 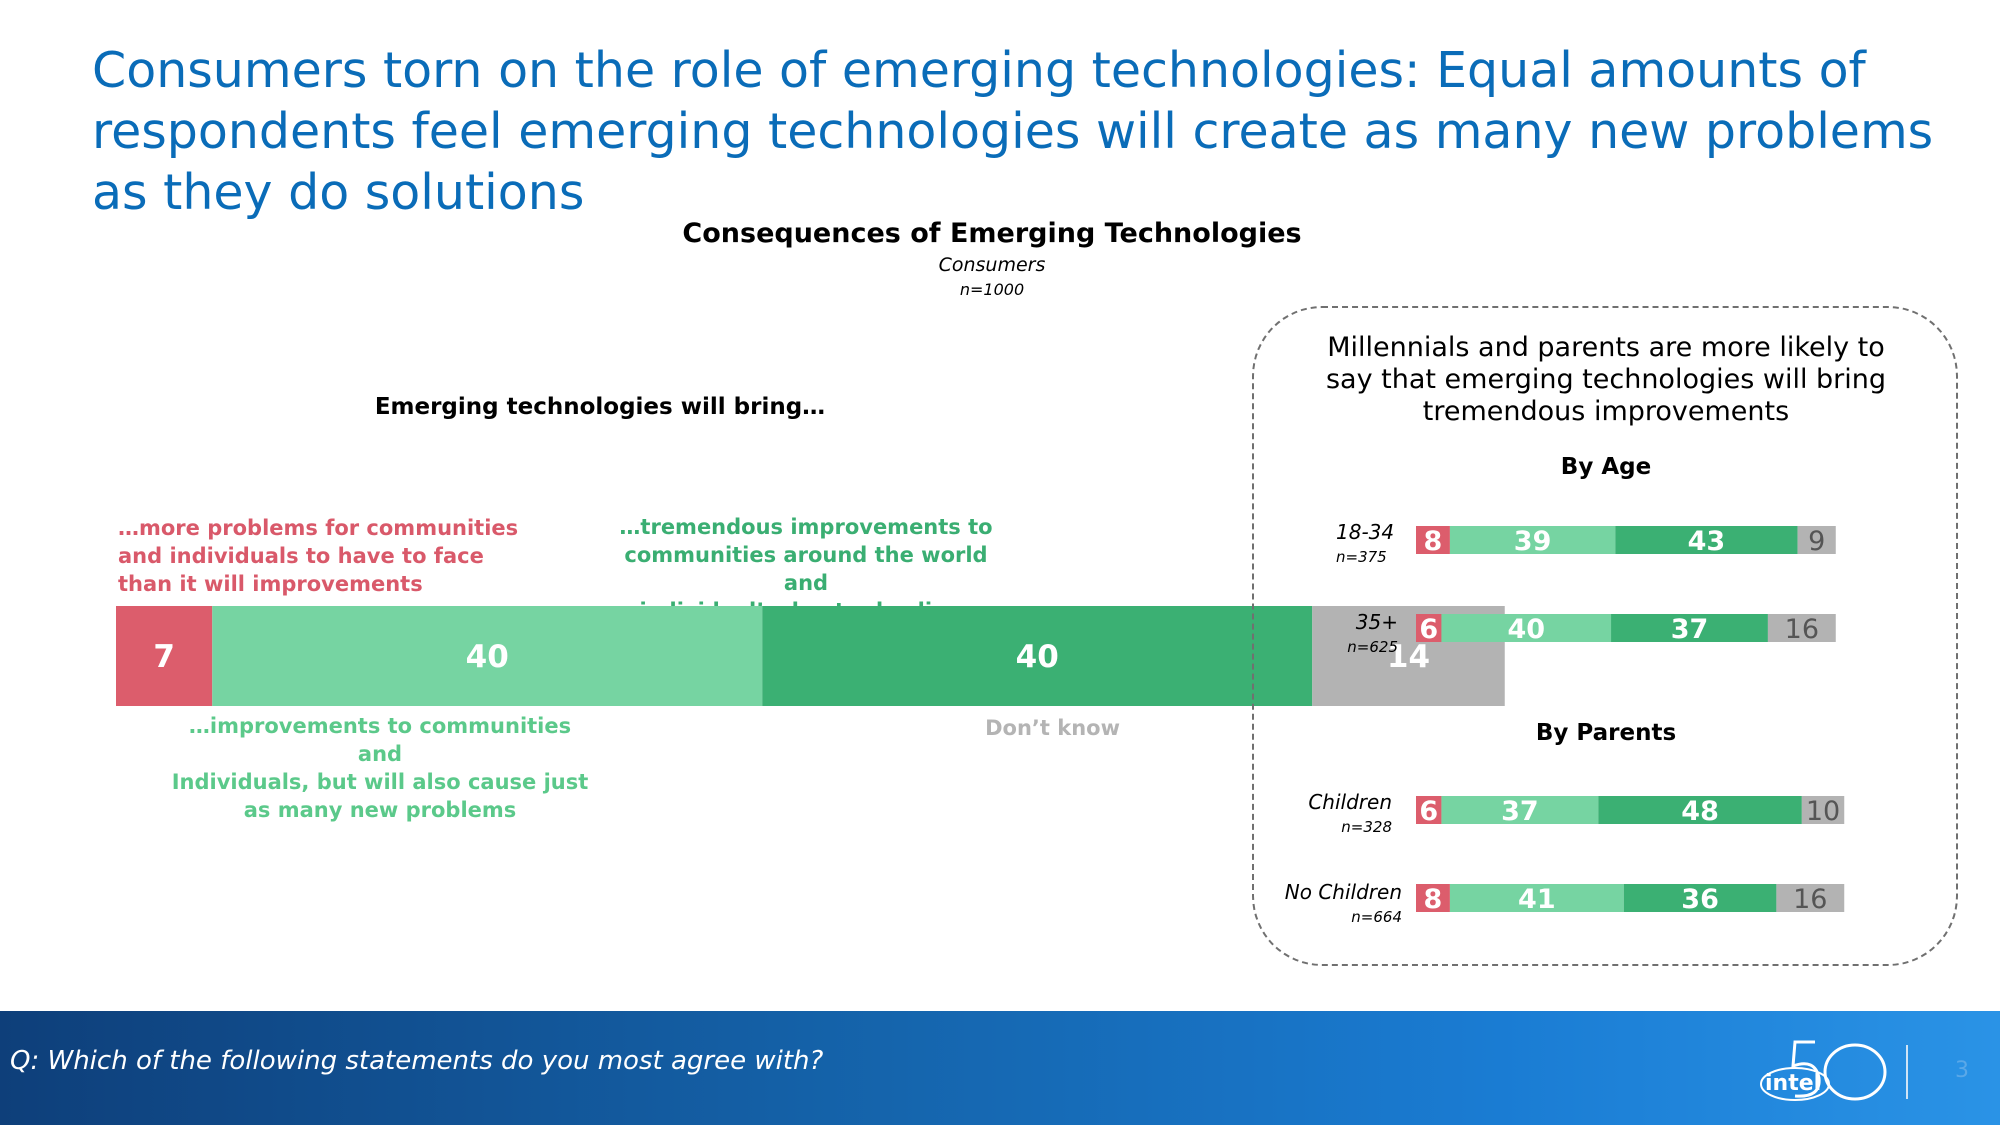 I want to click on chart-title: Consequences of Emerging Technologies, so click(x=992, y=233).